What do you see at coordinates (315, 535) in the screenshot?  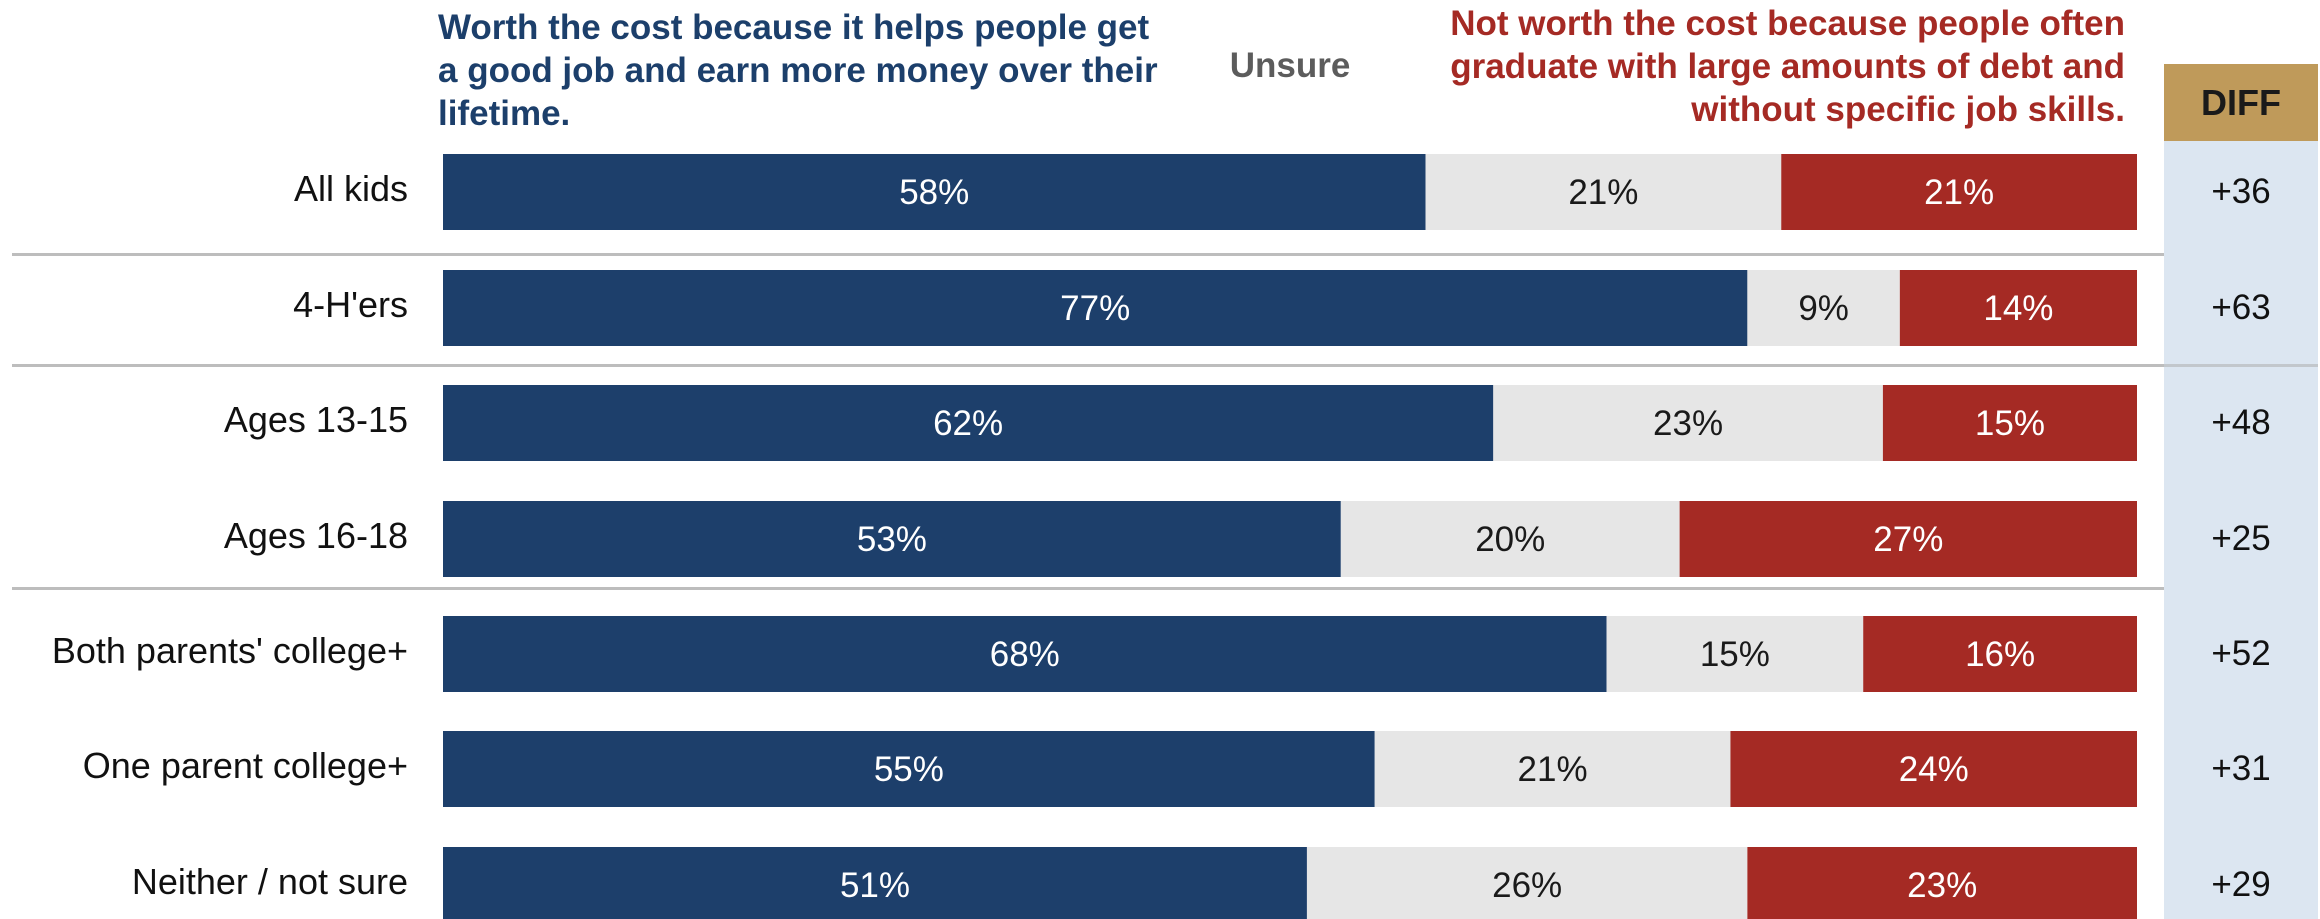 I see `category-label: Ages 16-18` at bounding box center [315, 535].